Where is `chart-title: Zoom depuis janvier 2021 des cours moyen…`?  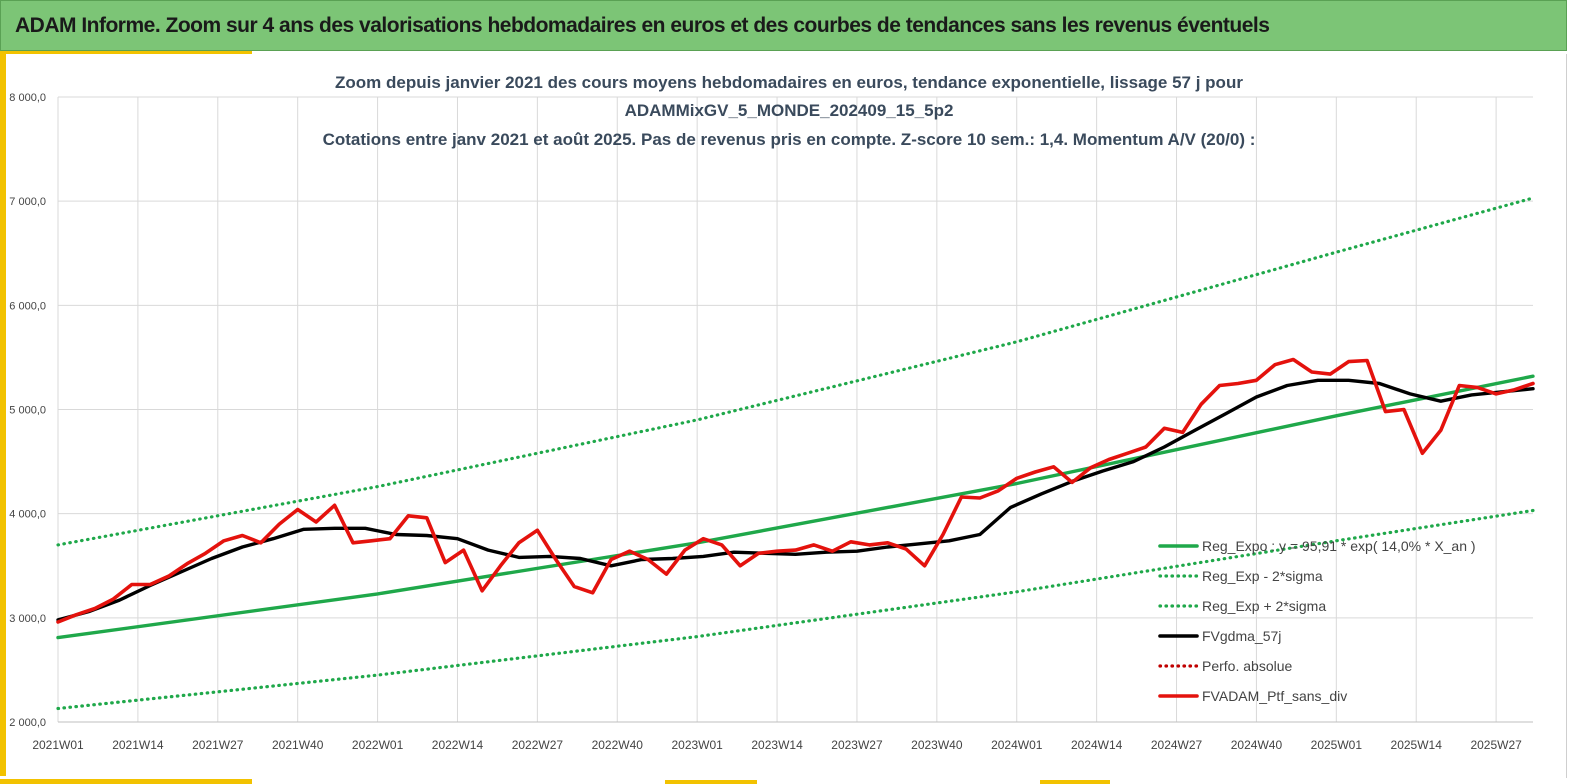
chart-title: Zoom depuis janvier 2021 des cours moyen… is located at coordinates (789, 111).